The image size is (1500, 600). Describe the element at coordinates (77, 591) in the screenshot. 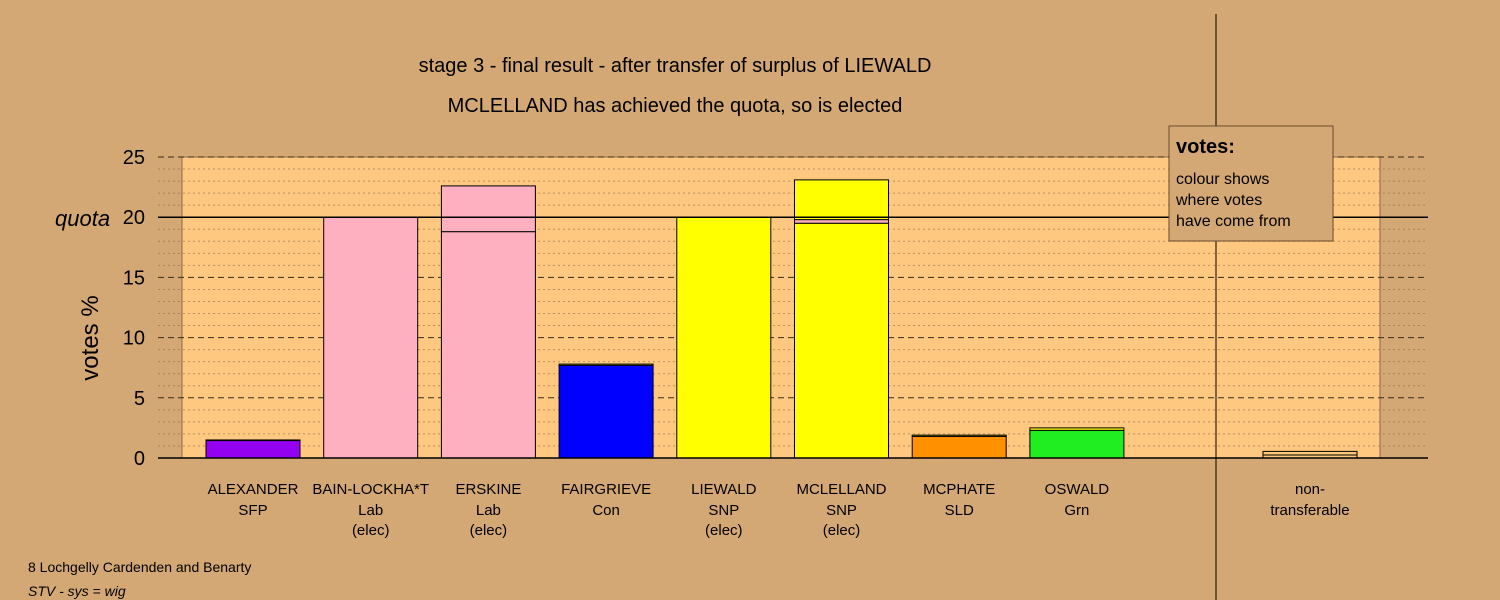

I see `footer-system: STV - sys = wig` at that location.